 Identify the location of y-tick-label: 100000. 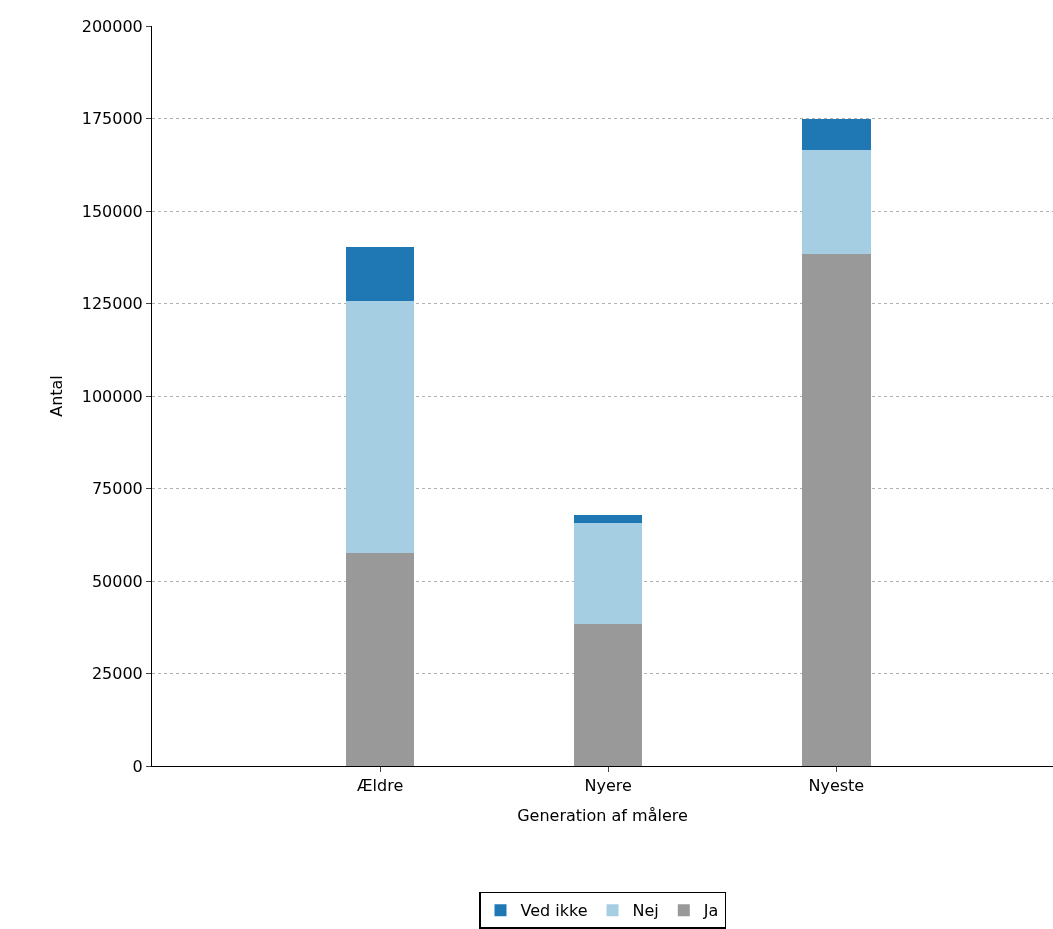
(112, 396).